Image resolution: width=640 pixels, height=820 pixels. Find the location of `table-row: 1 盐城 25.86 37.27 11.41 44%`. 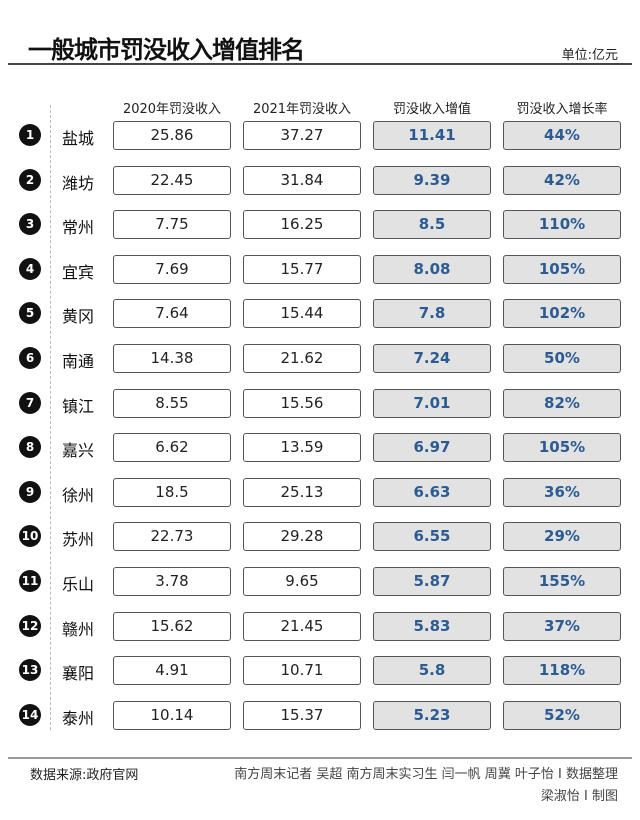

table-row: 1 盐城 25.86 37.27 11.41 44% is located at coordinates (320, 135).